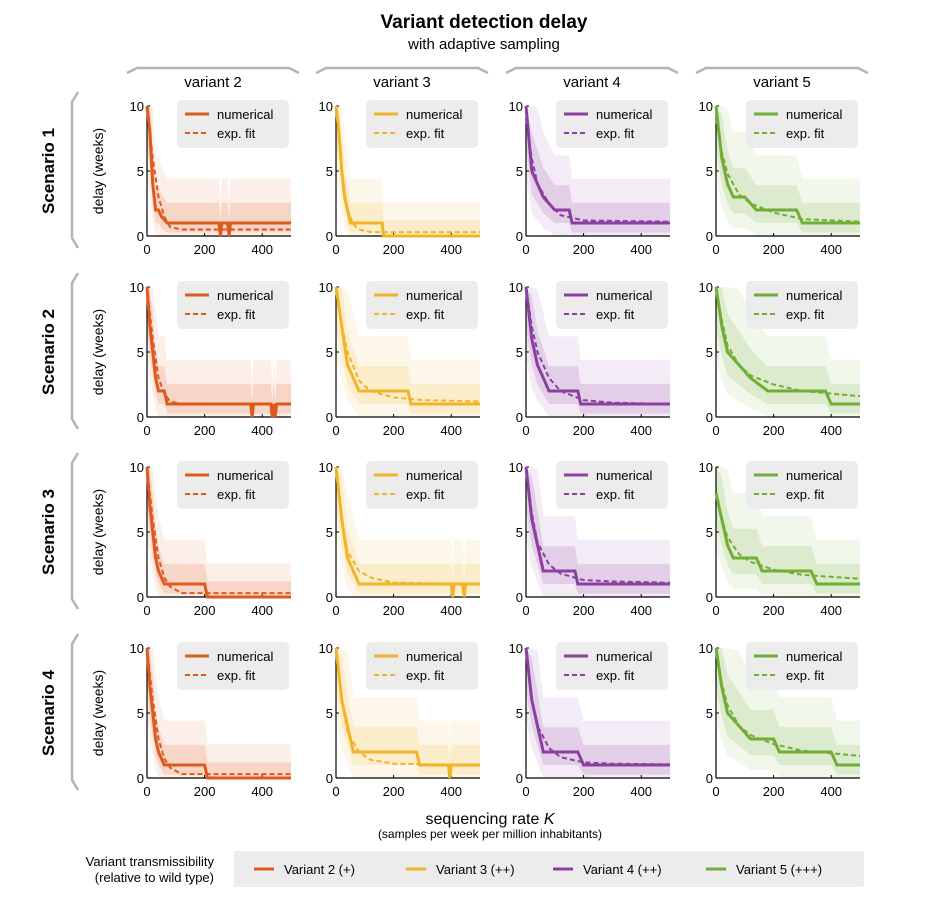 The image size is (927, 897). What do you see at coordinates (245, 295) in the screenshot?
I see `legend-numerical-label-scenario-2-variant-2: numerical` at bounding box center [245, 295].